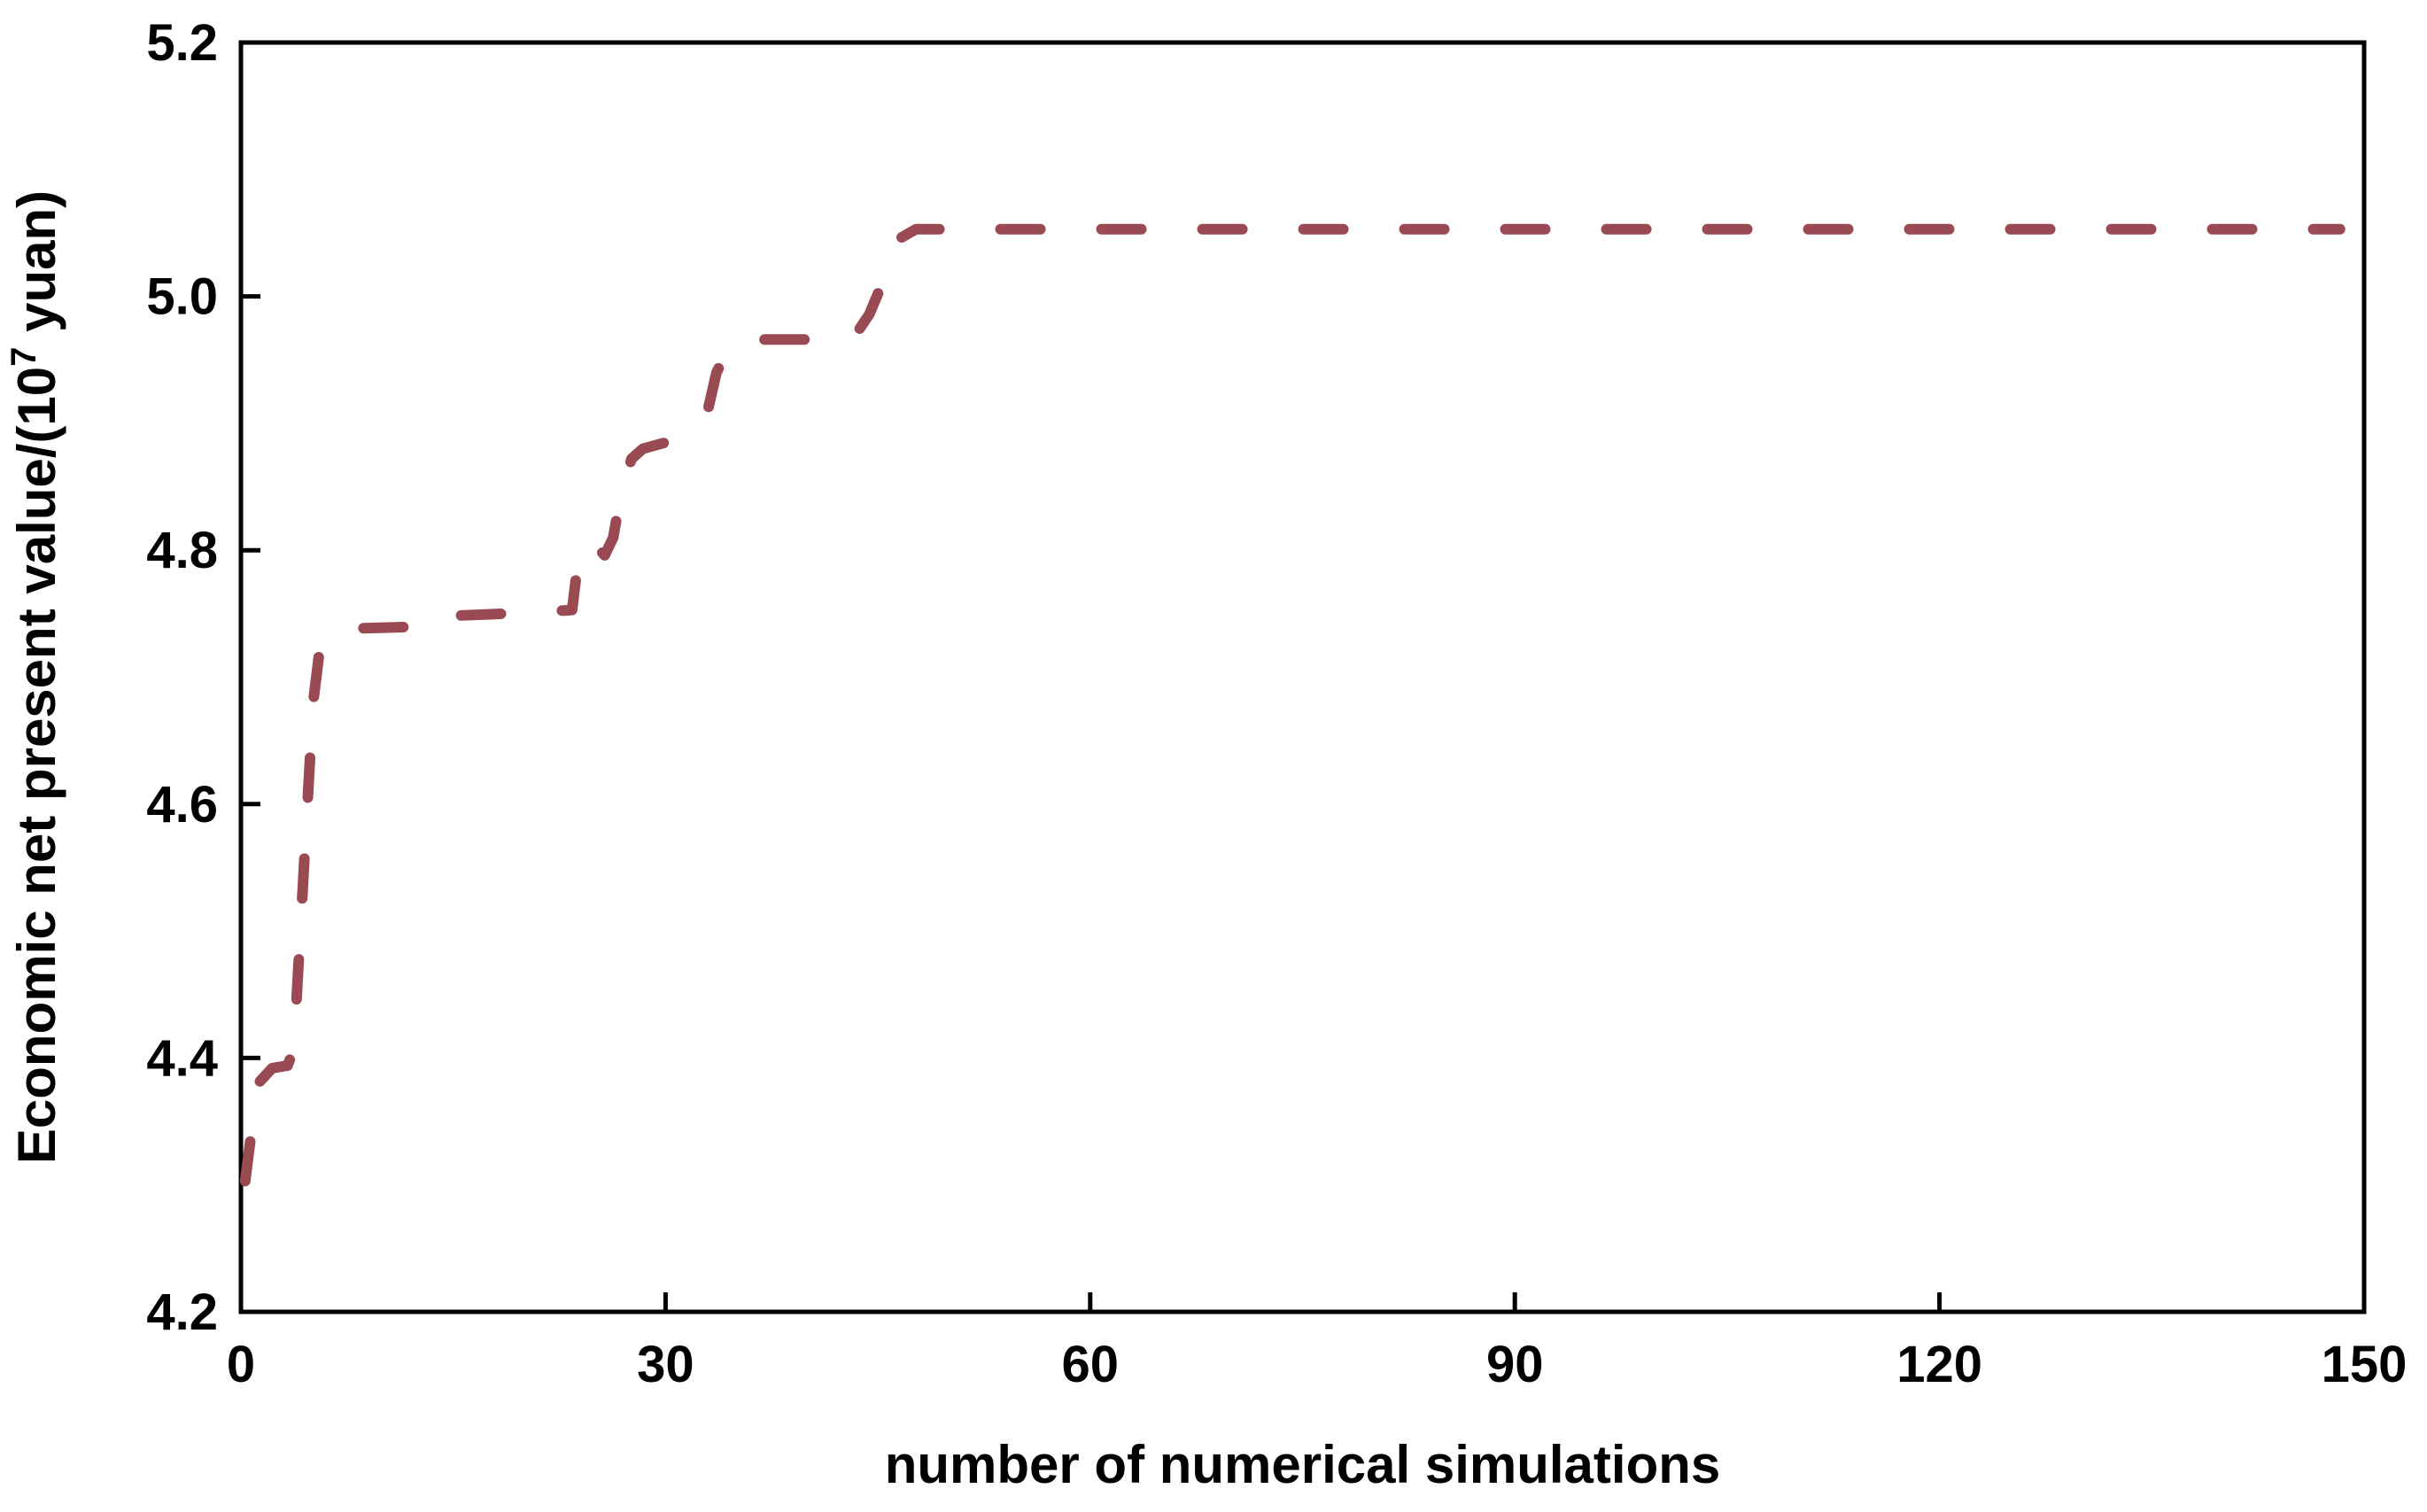 This screenshot has height=1512, width=2427. Describe the element at coordinates (1303, 1464) in the screenshot. I see `x-axis-title: number of numerical simulations` at that location.